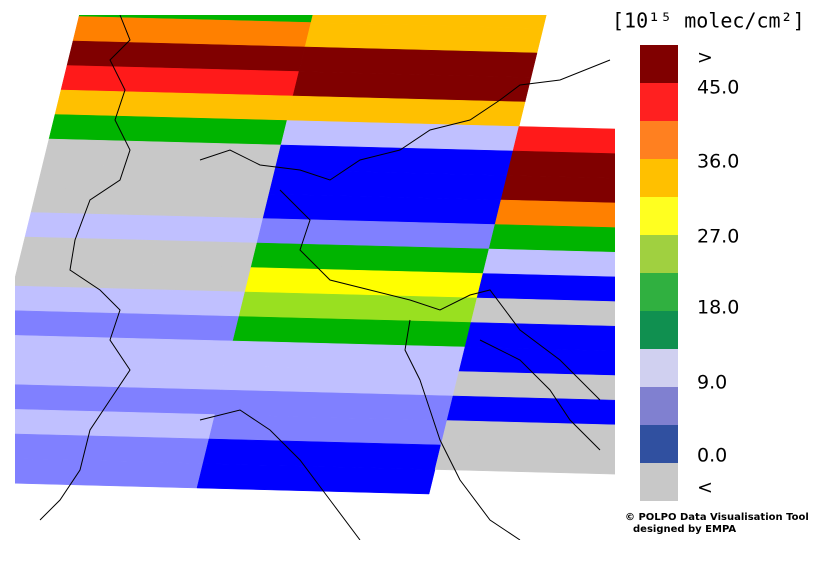  I want to click on legend-label: >, so click(705, 58).